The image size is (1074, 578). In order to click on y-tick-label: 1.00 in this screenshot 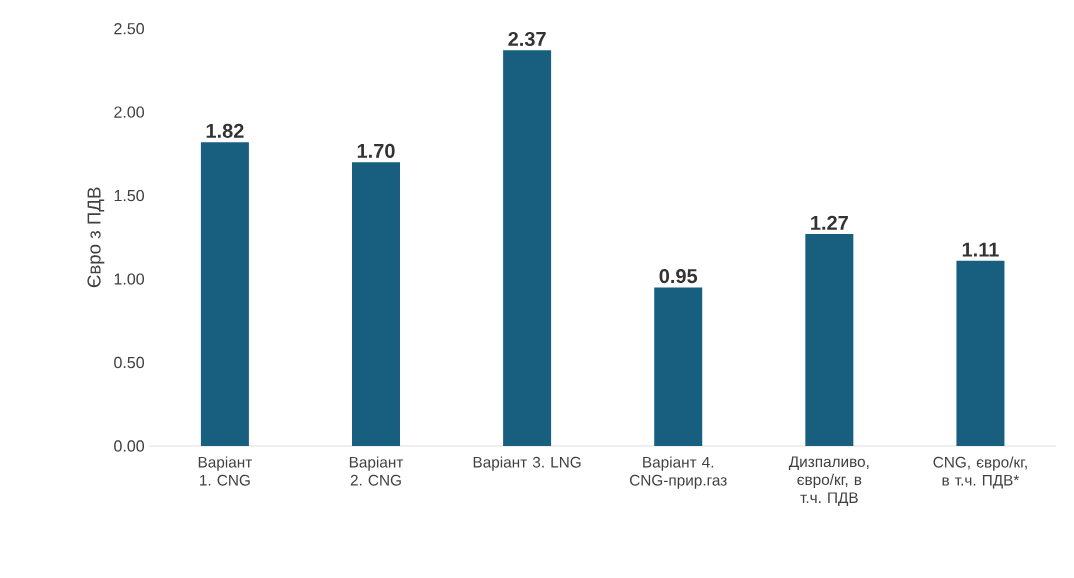, I will do `click(129, 279)`.